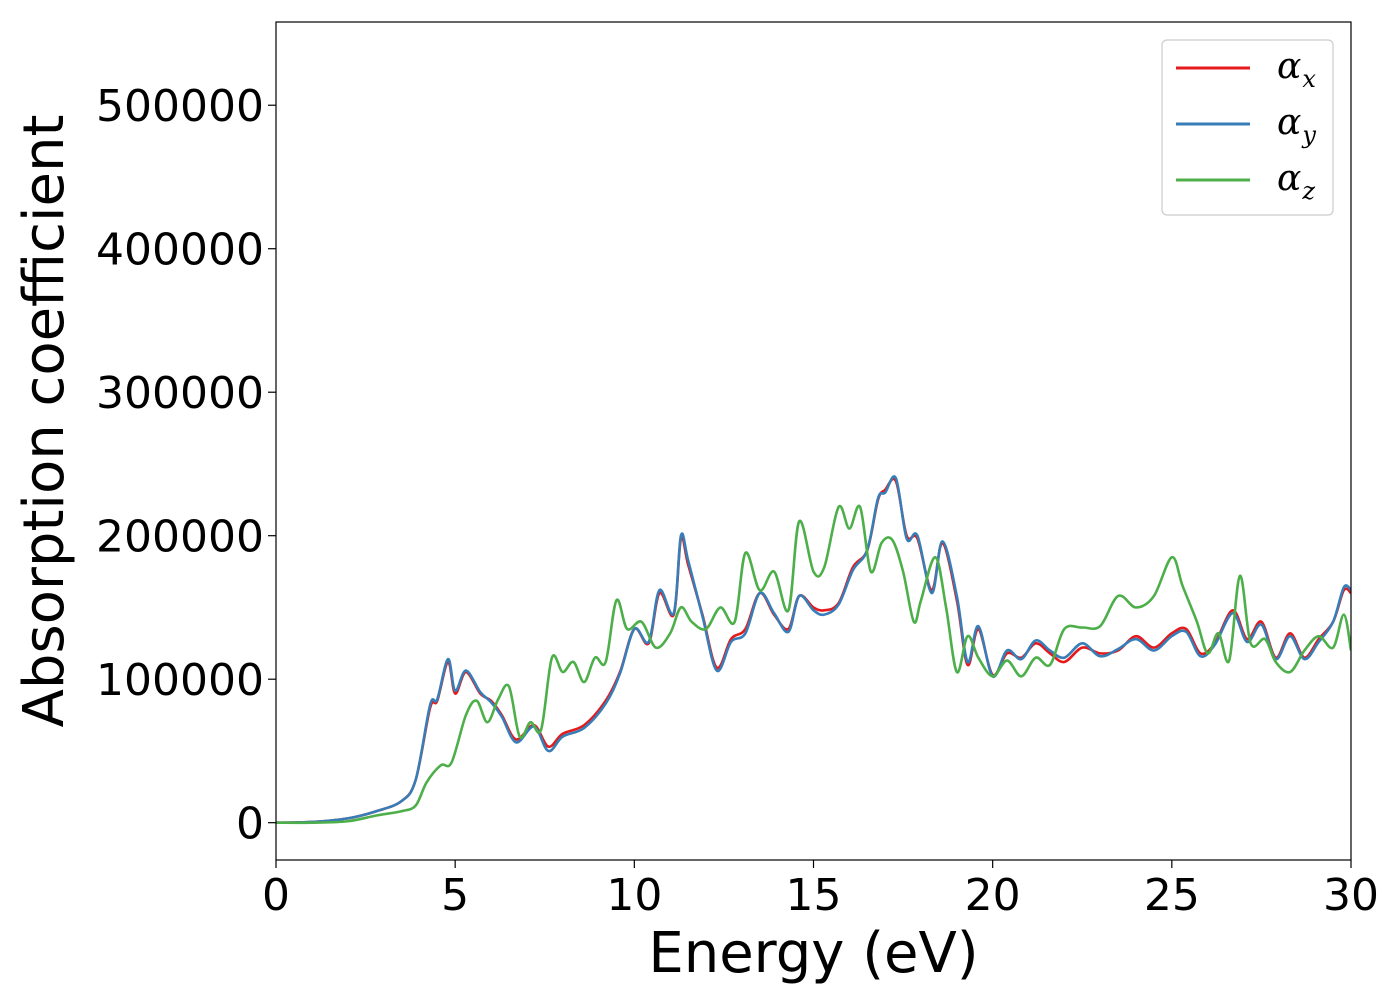 The height and width of the screenshot is (1000, 1400). I want to click on legend-subscript: z, so click(1308, 191).